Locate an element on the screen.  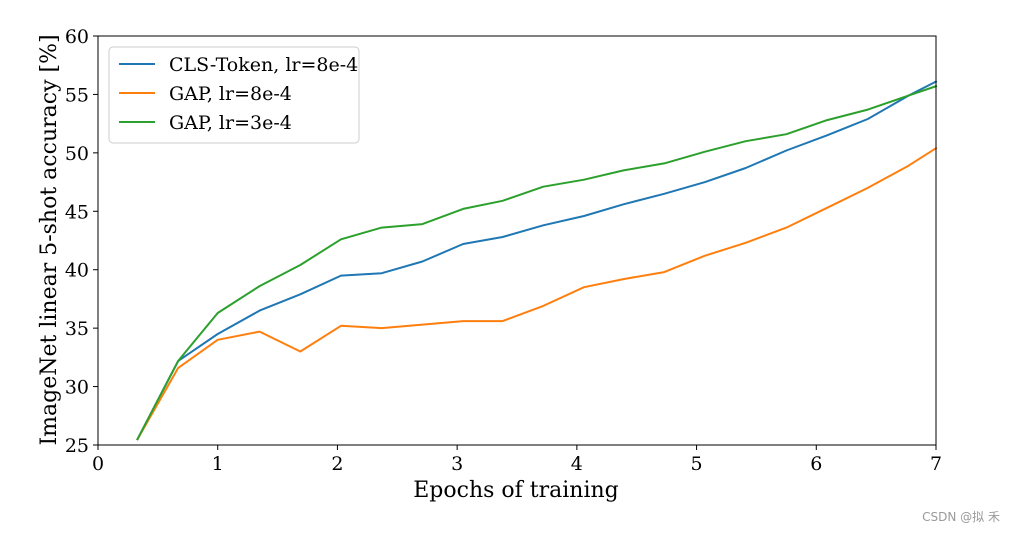
watermark: CSDN @拟 禾 is located at coordinates (961, 517).